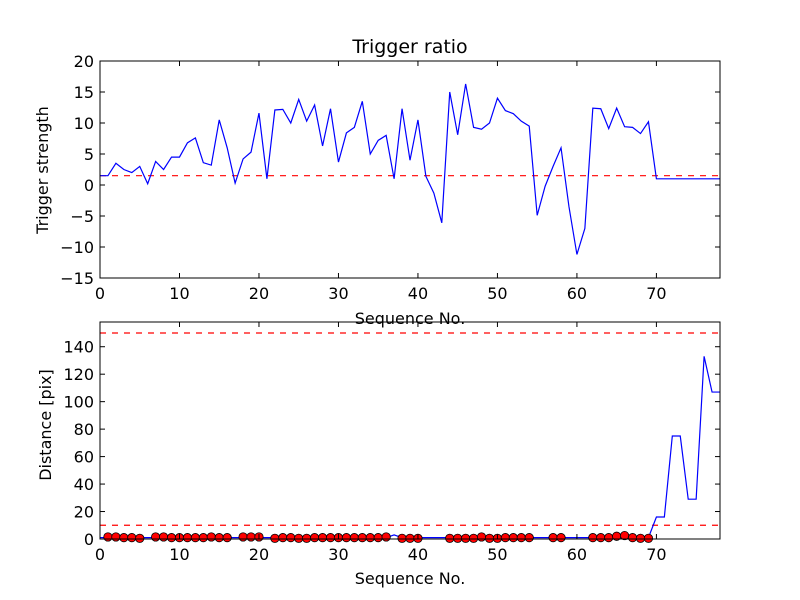 Image resolution: width=800 pixels, height=600 pixels. Describe the element at coordinates (497, 554) in the screenshot. I see `bottom-x-tick-label: 50` at that location.